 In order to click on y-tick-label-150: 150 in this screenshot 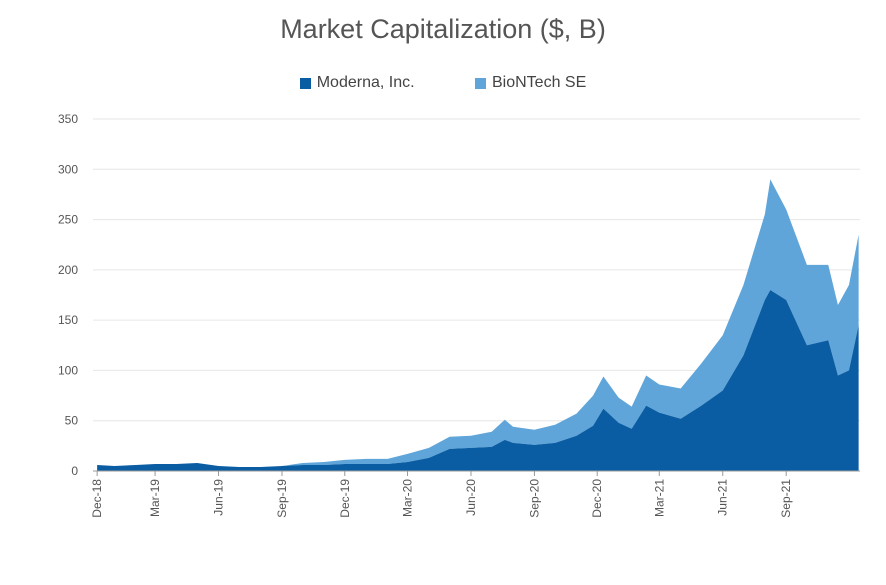, I will do `click(68, 320)`.